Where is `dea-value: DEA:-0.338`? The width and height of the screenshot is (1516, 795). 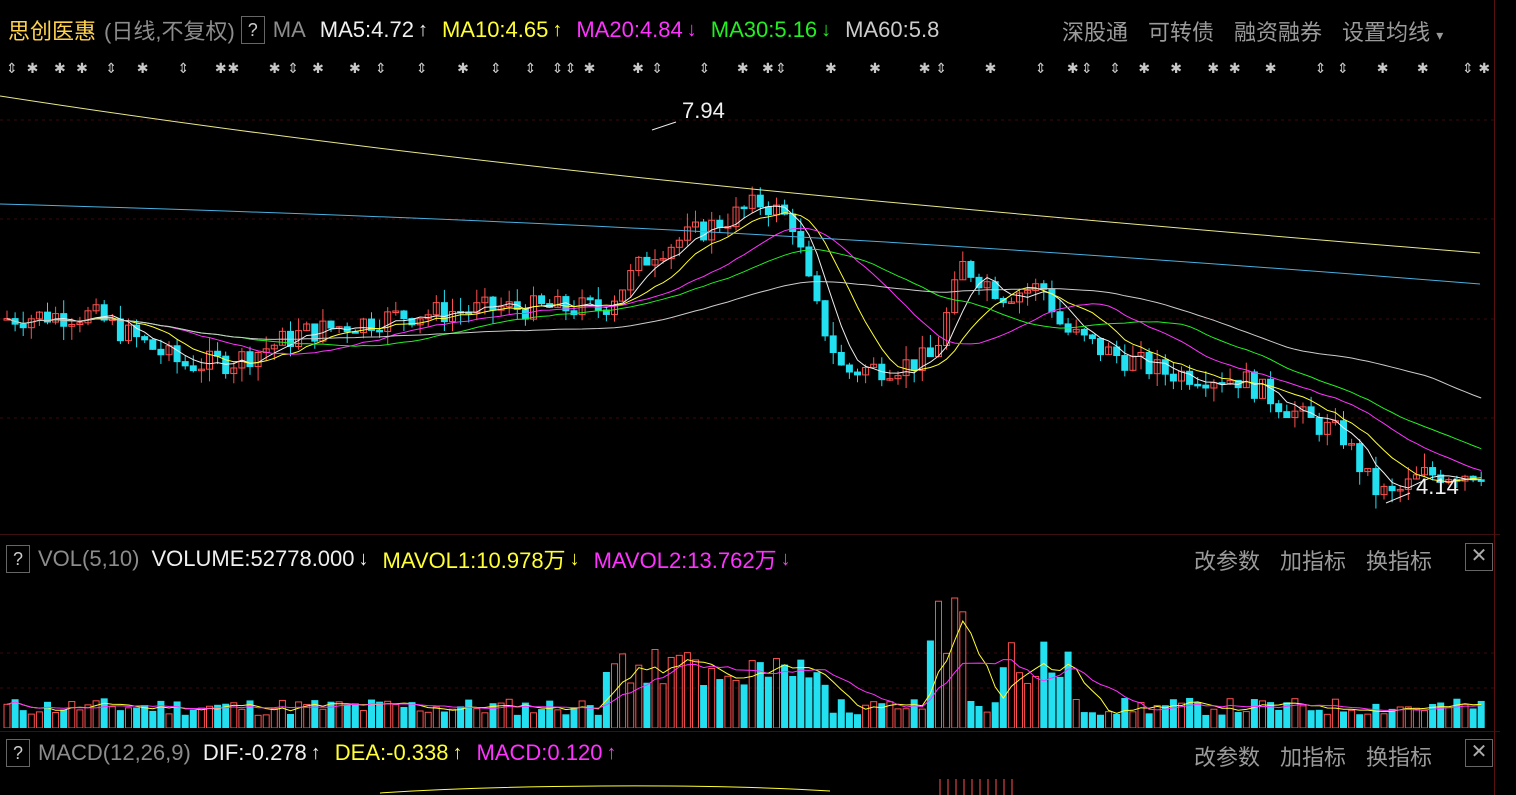
dea-value: DEA:-0.338 is located at coordinates (391, 752).